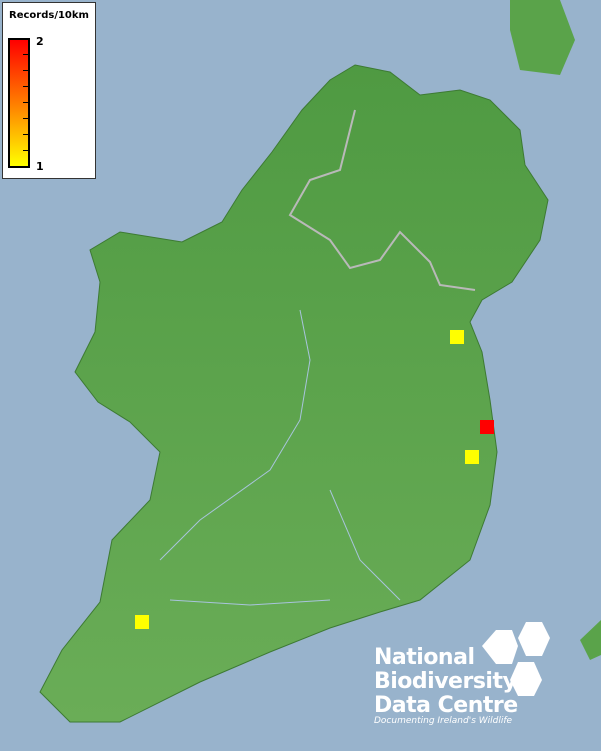 The width and height of the screenshot is (601, 751). I want to click on logo-hexagons-icon, so click(516, 659).